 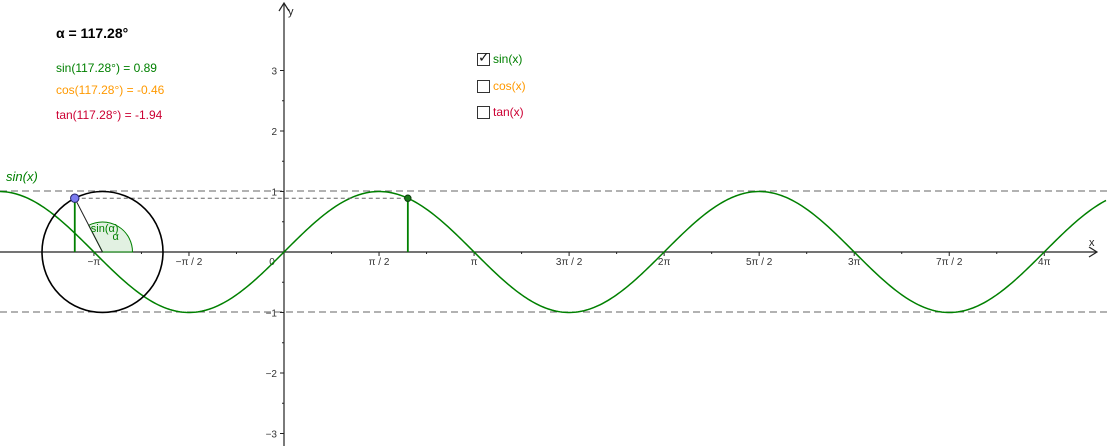 What do you see at coordinates (408, 198) in the screenshot?
I see `curve-point` at bounding box center [408, 198].